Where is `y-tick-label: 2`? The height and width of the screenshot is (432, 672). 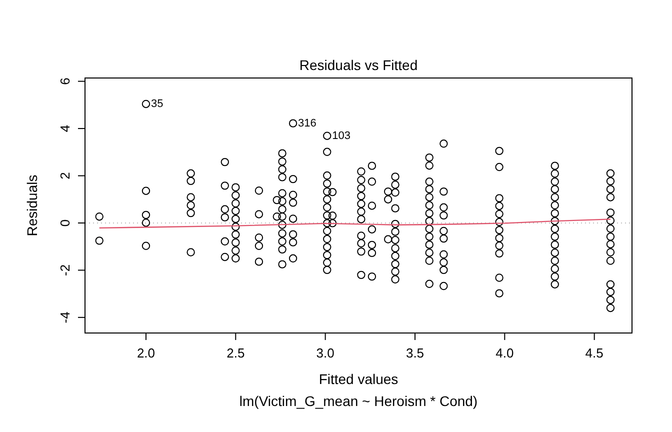 y-tick-label: 2 is located at coordinates (65, 176).